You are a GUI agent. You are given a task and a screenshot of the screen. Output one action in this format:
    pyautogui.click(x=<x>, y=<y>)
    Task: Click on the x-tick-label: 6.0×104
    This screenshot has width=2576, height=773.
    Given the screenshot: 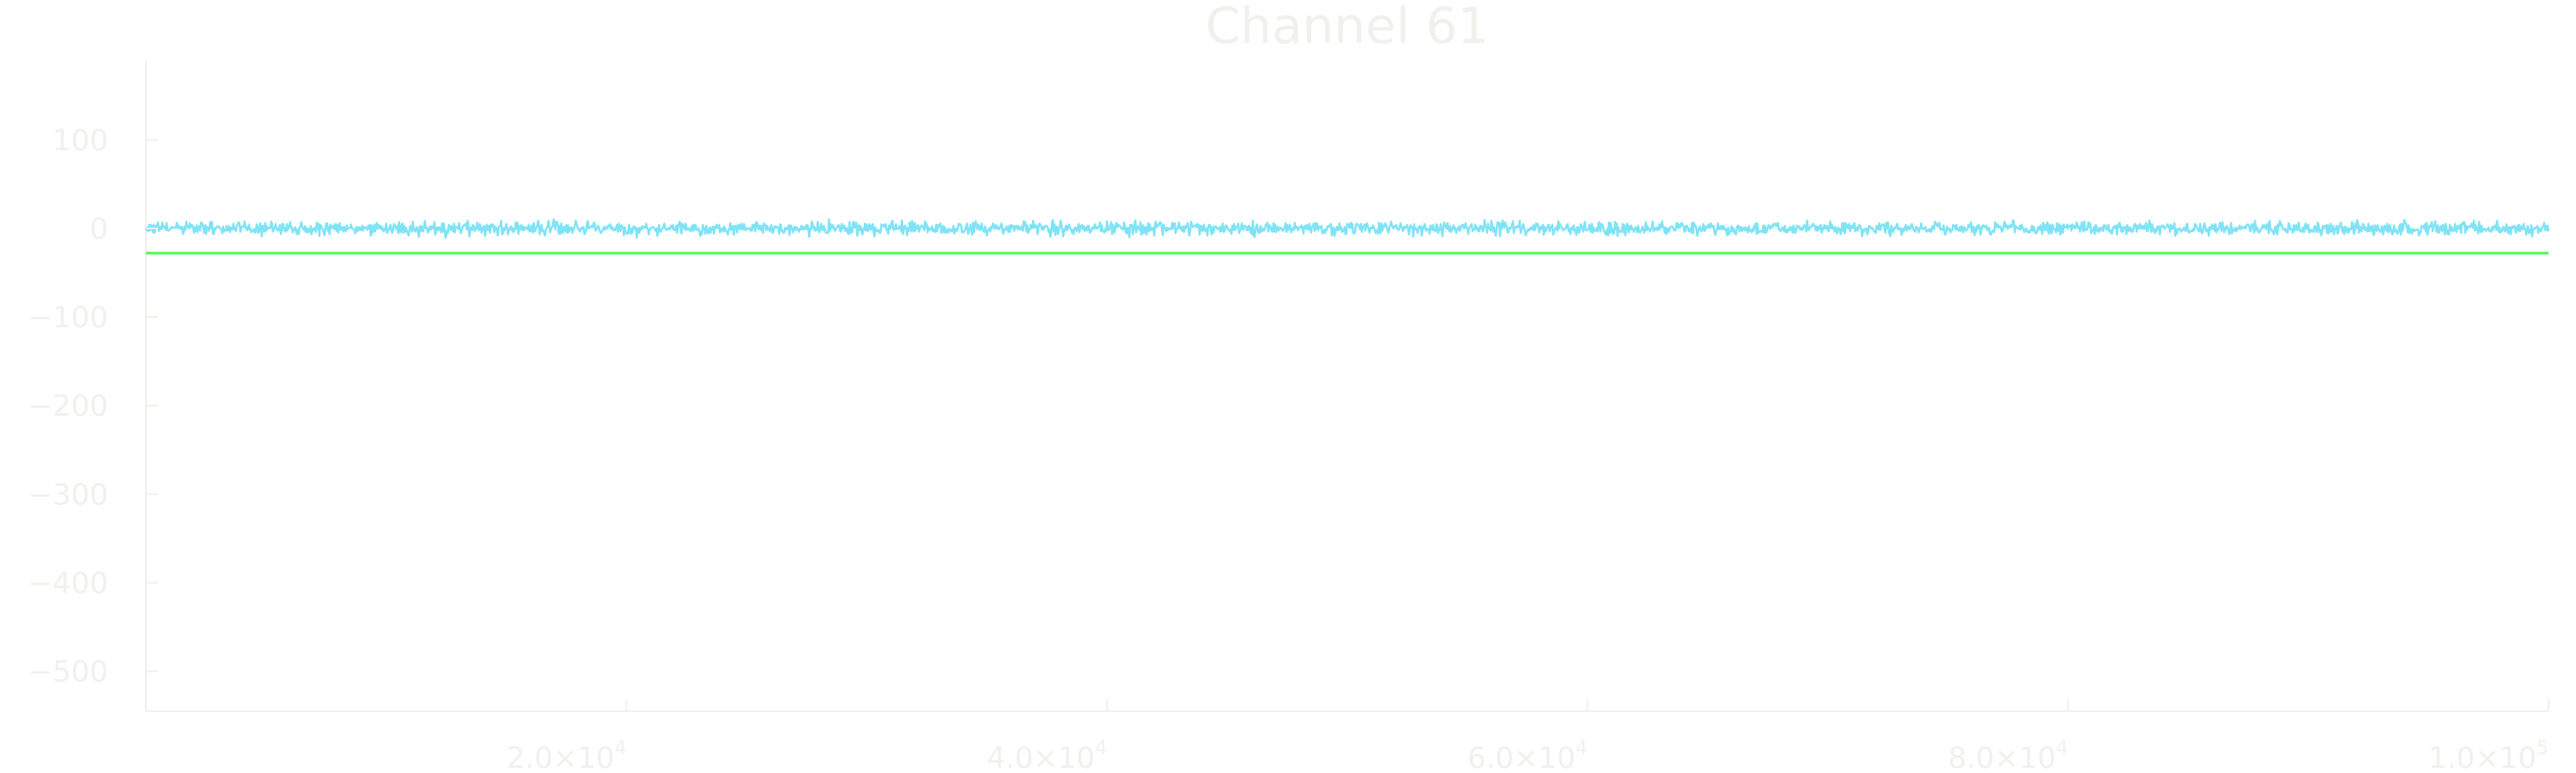 What is the action you would take?
    pyautogui.click(x=1528, y=755)
    